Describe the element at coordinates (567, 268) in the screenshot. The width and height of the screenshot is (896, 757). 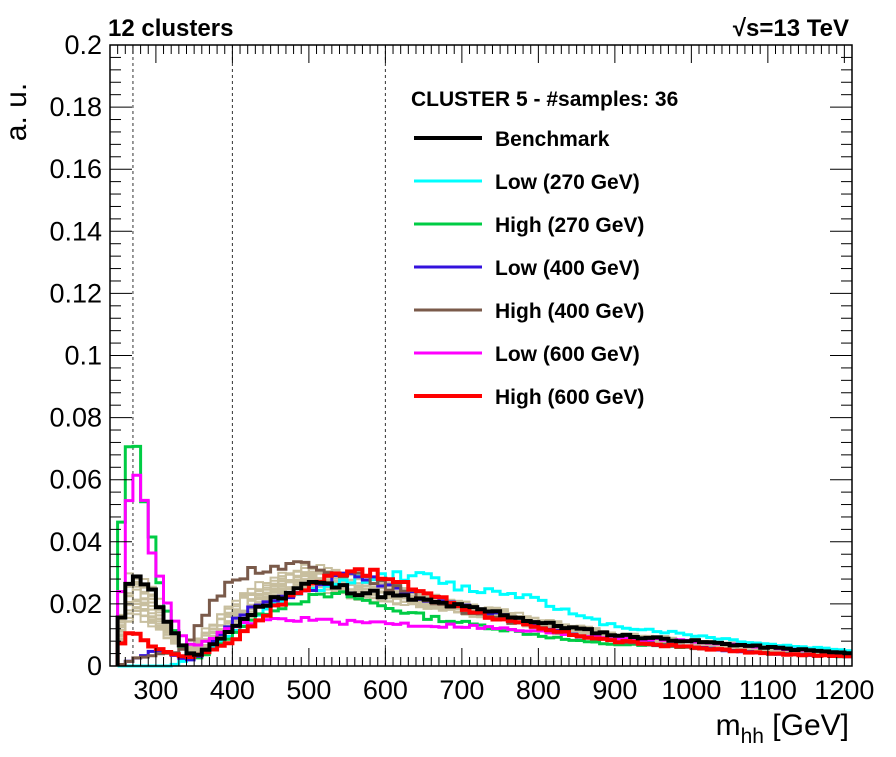
I see `legend-label: Low (400 GeV)` at that location.